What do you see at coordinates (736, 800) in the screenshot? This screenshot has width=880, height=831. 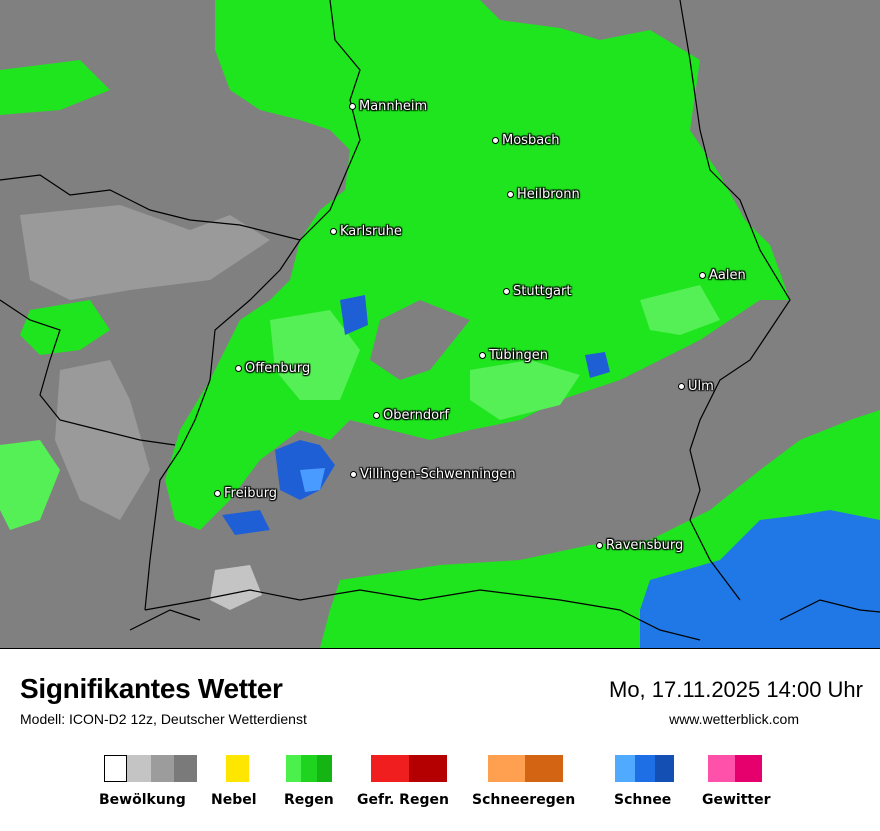 I see `legend-label: Gewitter` at bounding box center [736, 800].